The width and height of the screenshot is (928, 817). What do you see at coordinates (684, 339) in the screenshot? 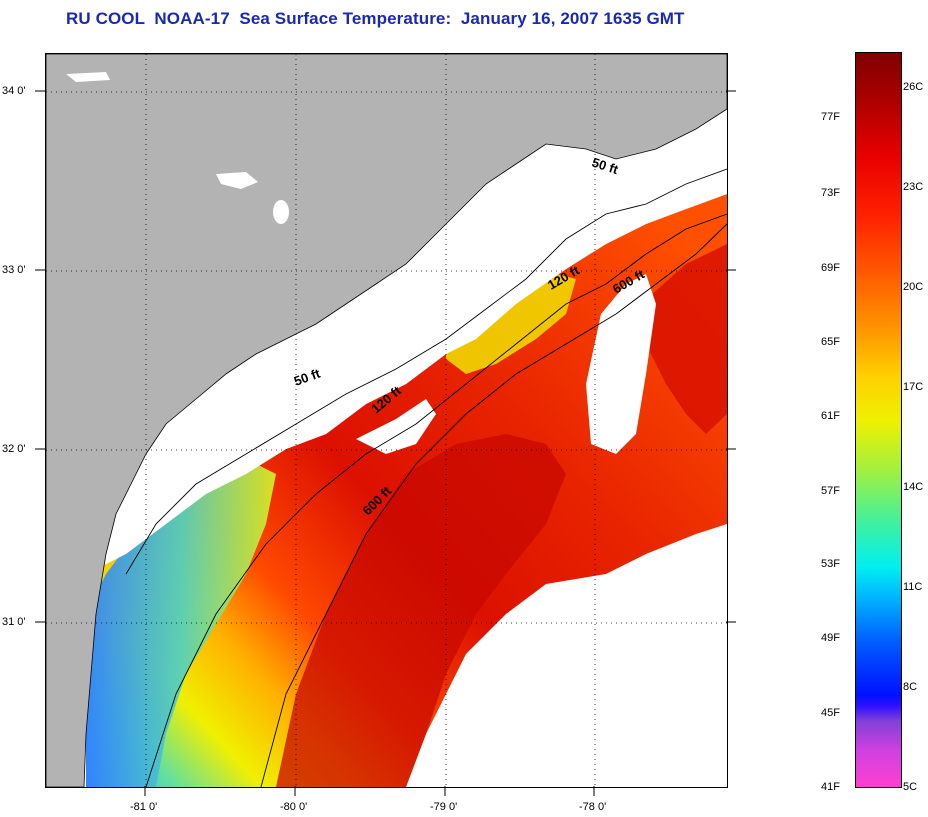
I see `sst-offshore-band` at bounding box center [684, 339].